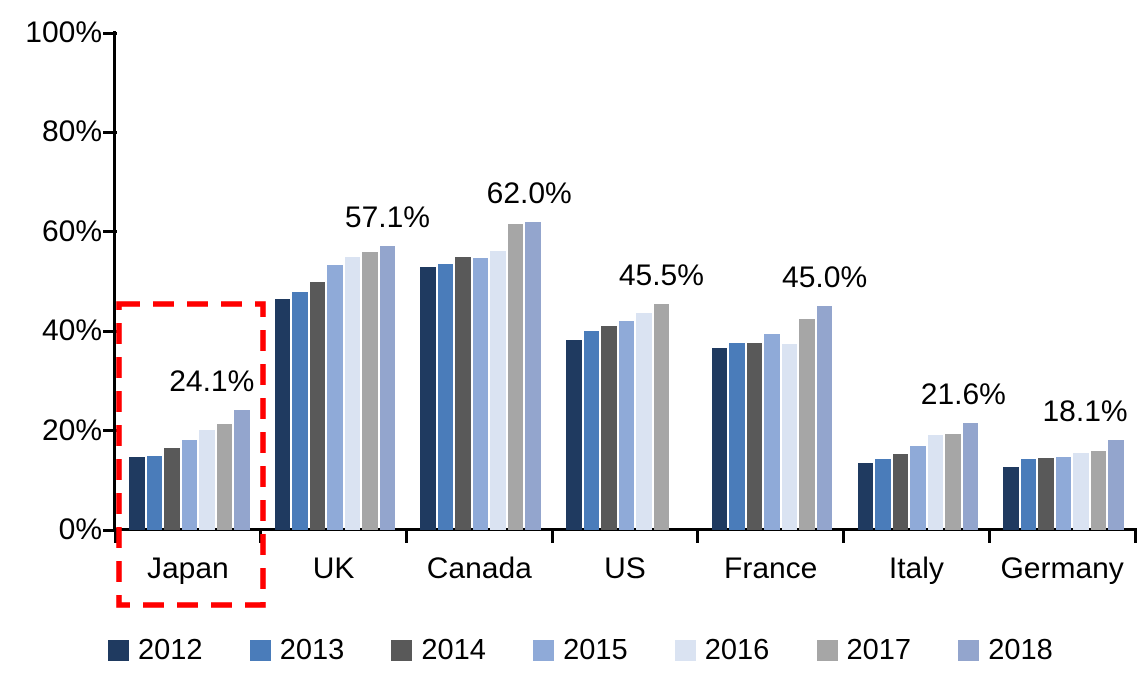 Image resolution: width=1142 pixels, height=683 pixels. I want to click on bar-germany-2014, so click(1046, 493).